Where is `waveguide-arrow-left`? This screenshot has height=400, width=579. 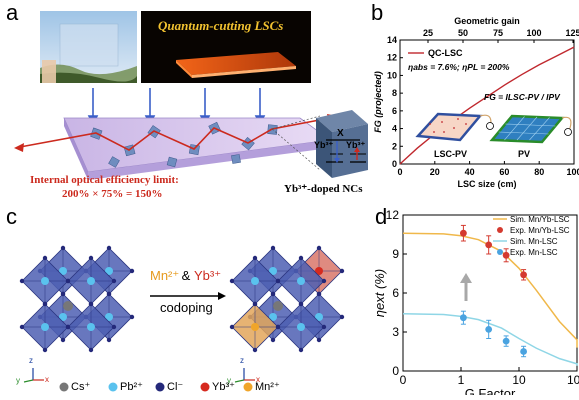 waveguide-arrow-left is located at coordinates (19, 147).